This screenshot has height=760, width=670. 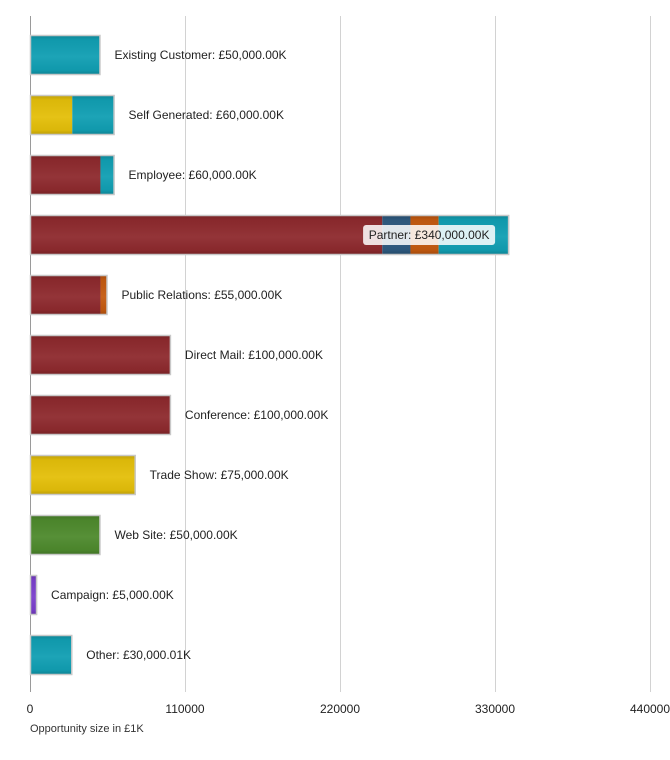 I want to click on bar-label: Partner: £340,000.00K, so click(x=429, y=235).